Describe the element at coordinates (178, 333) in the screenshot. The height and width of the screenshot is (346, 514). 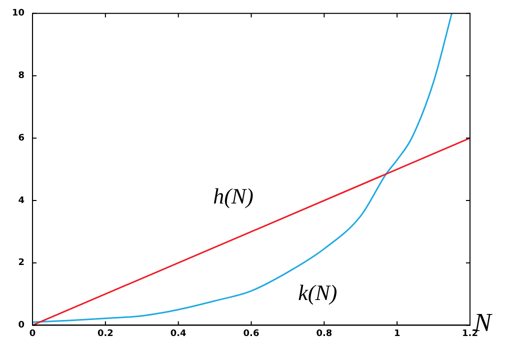
I see `x-tick-label: 0.4` at that location.